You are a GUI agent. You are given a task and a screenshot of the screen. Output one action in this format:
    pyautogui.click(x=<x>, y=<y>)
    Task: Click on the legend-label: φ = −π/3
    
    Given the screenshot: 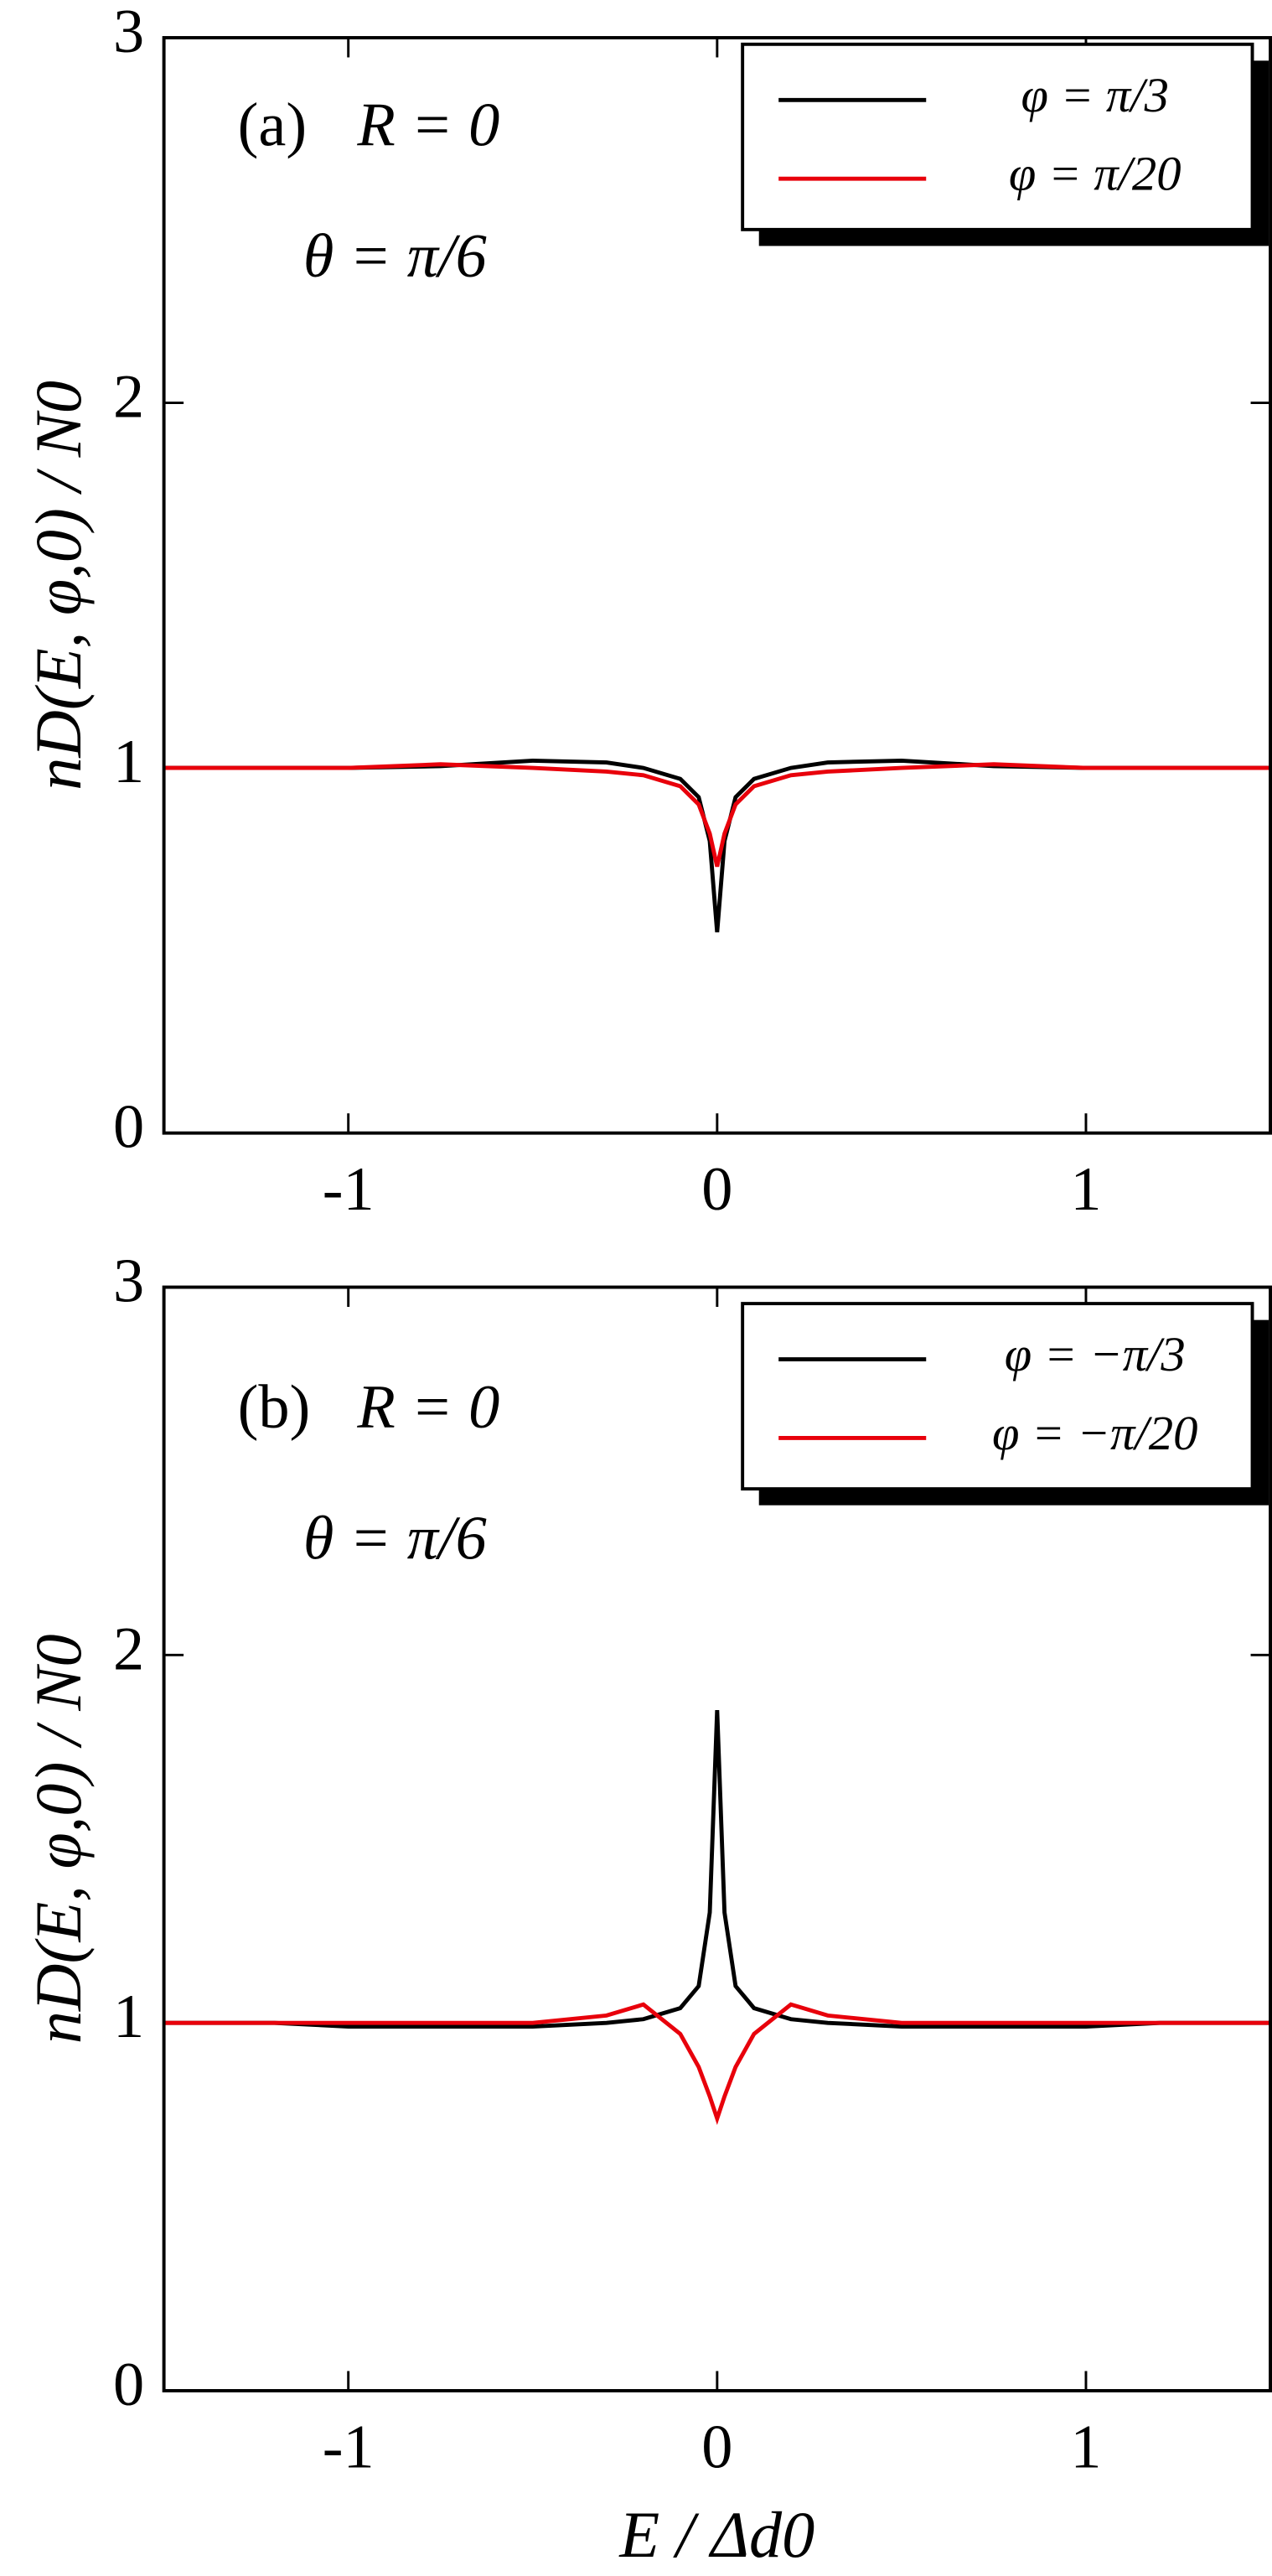 What is the action you would take?
    pyautogui.click(x=1095, y=1354)
    